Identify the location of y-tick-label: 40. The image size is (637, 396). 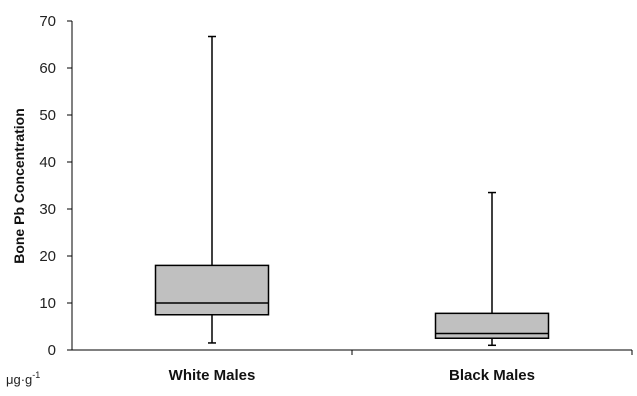
(47, 162).